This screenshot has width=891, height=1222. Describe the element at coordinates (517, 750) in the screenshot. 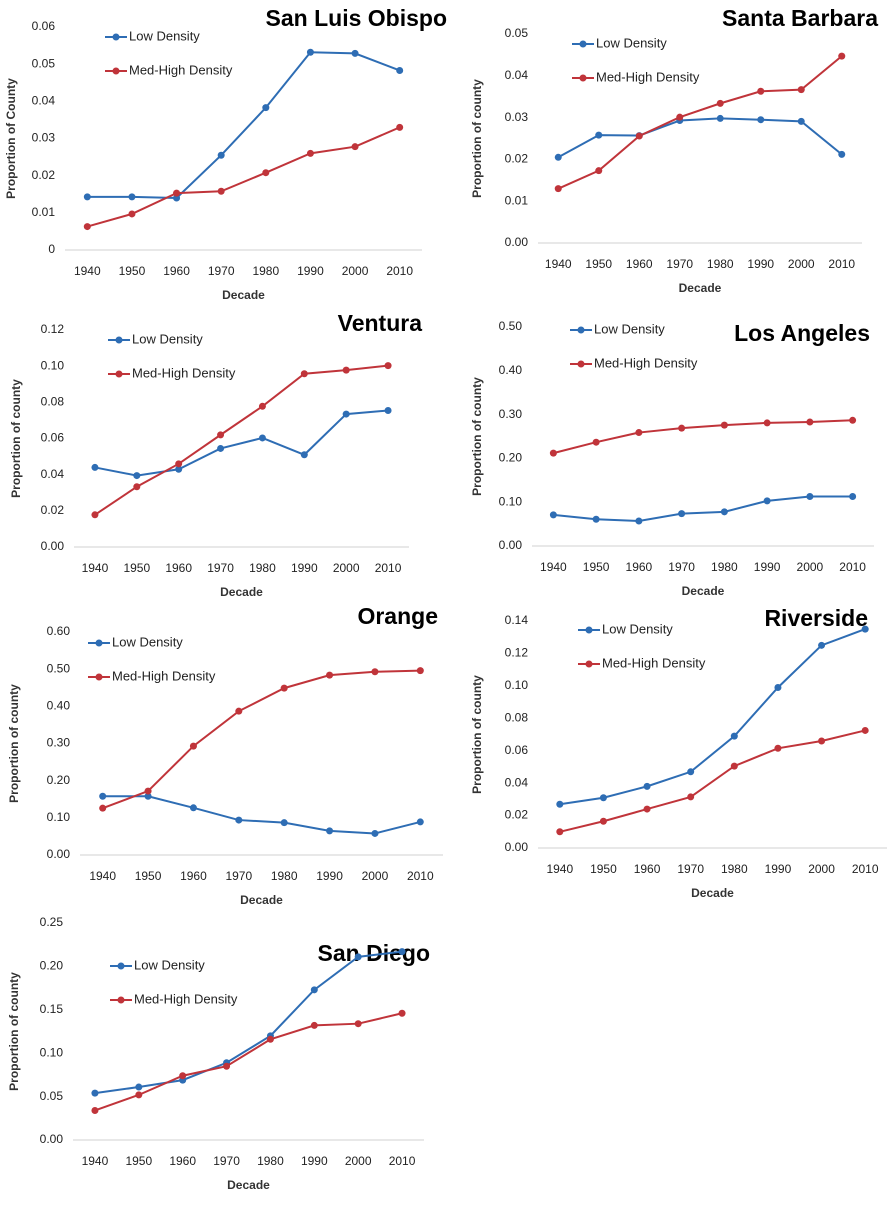

I see `y-tick-label: 0.06` at that location.